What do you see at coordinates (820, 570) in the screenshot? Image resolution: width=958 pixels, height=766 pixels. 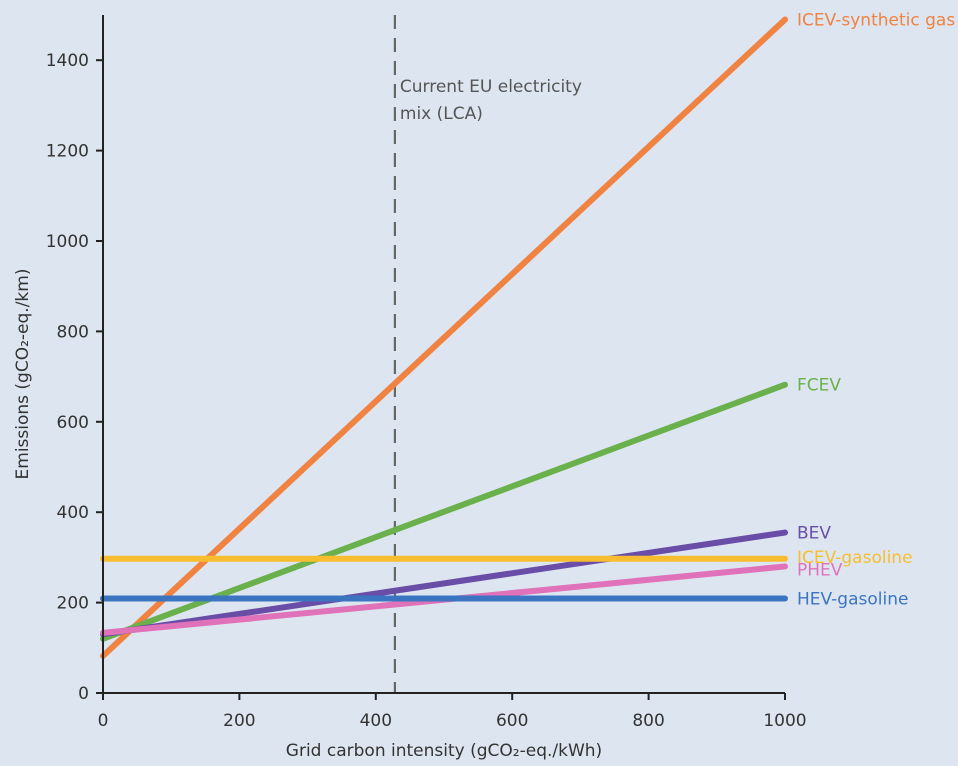 I see `series-label-4: PHEV` at bounding box center [820, 570].